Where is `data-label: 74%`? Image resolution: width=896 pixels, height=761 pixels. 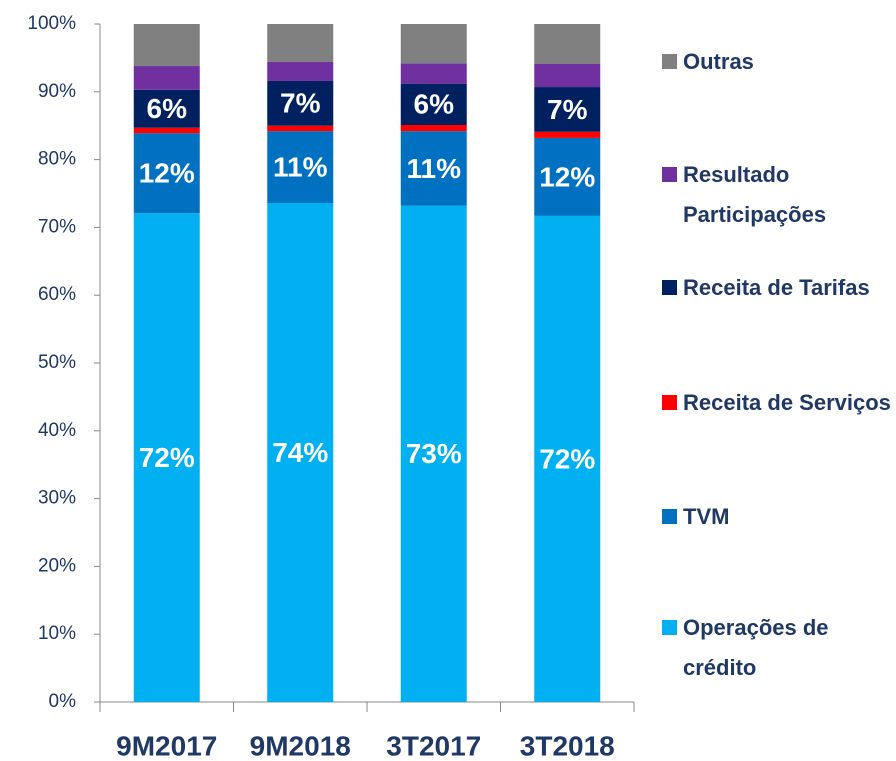
data-label: 74% is located at coordinates (300, 452).